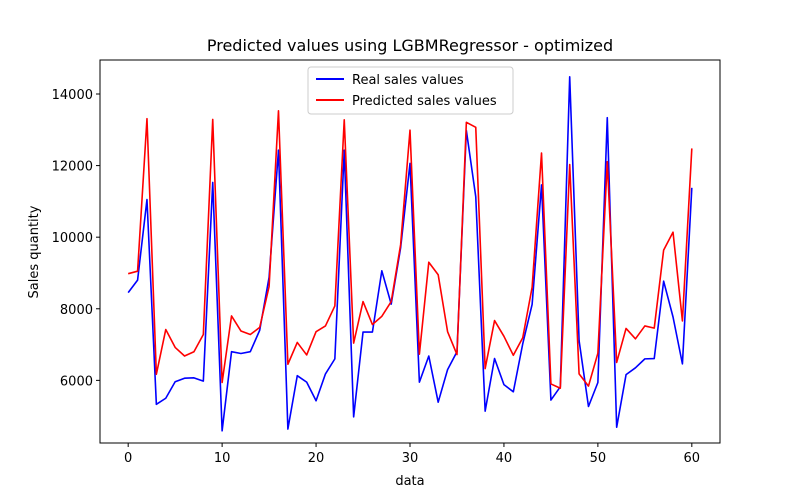 The image size is (800, 500). I want to click on x-axis: 0 10 20 30 40 50 60, so click(412, 454).